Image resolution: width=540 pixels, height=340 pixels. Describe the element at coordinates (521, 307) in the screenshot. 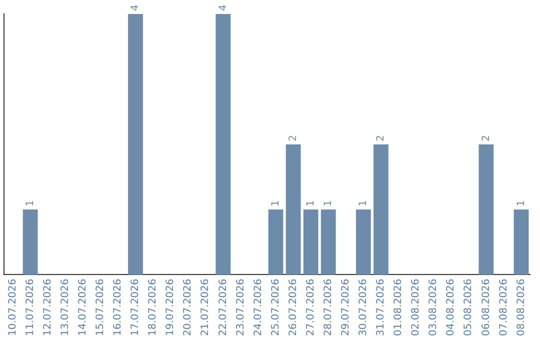

I see `x-tick-label: 08.08.2026` at that location.